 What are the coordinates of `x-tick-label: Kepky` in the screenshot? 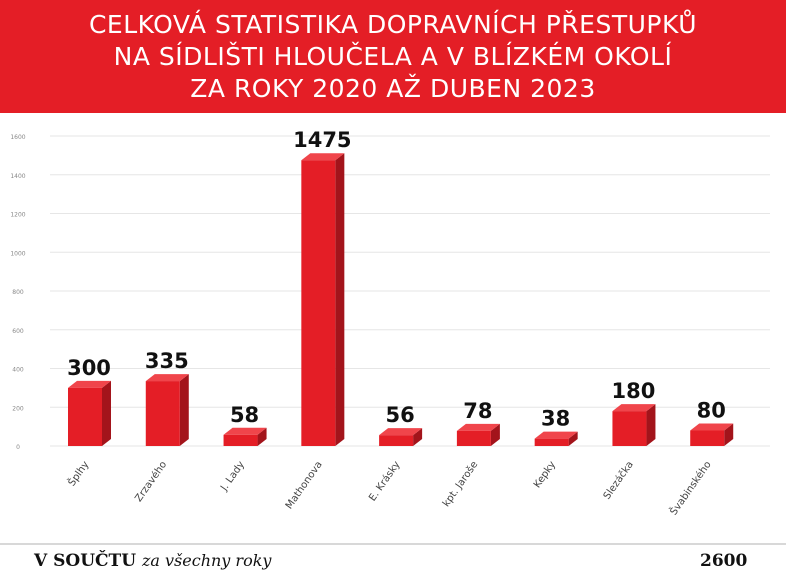 It's located at (545, 474).